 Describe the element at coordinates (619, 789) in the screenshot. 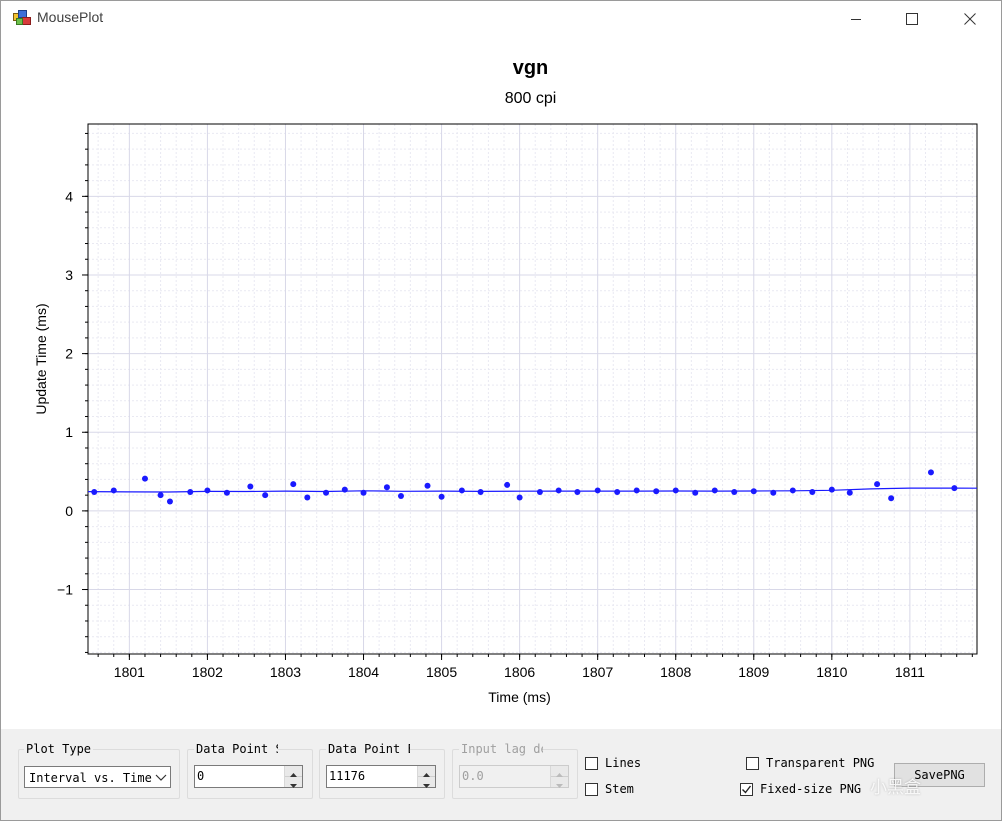

I see `stem-label: Stem` at that location.